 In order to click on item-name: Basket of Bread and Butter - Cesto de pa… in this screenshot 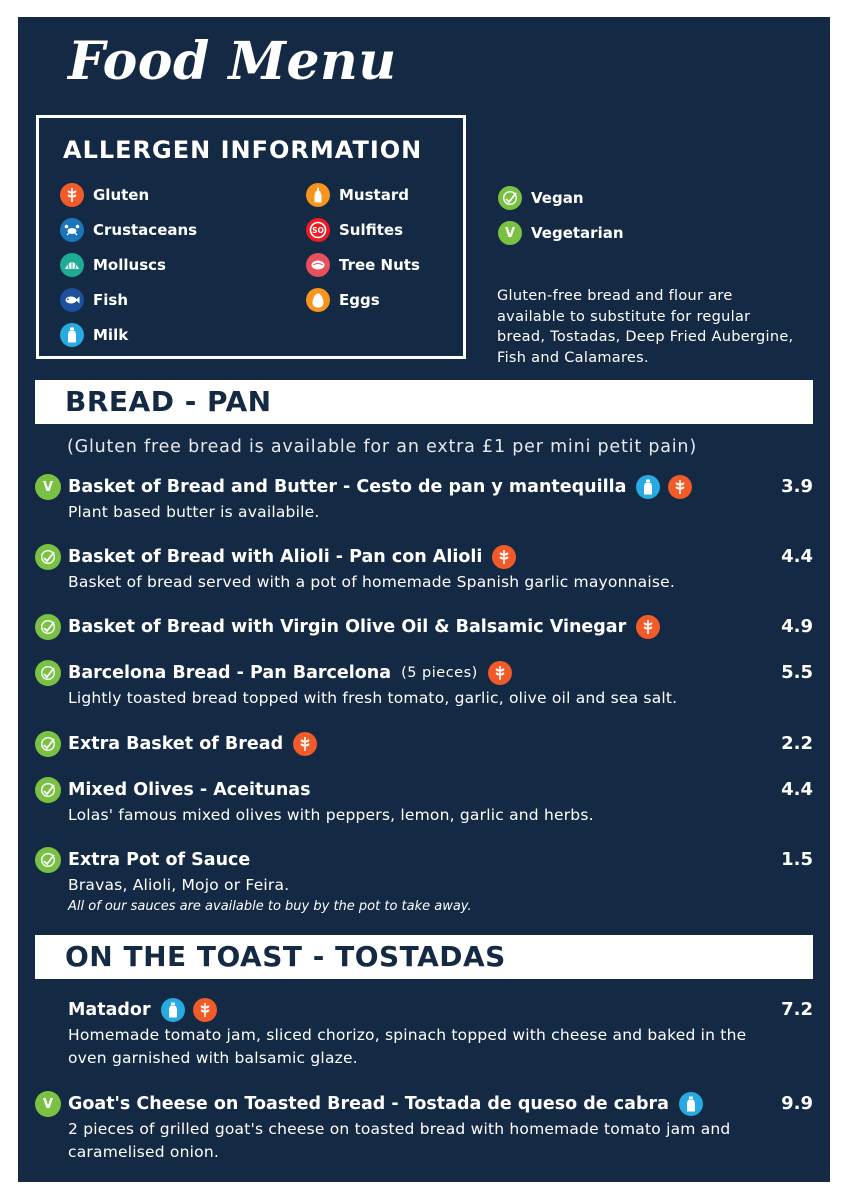, I will do `click(347, 487)`.